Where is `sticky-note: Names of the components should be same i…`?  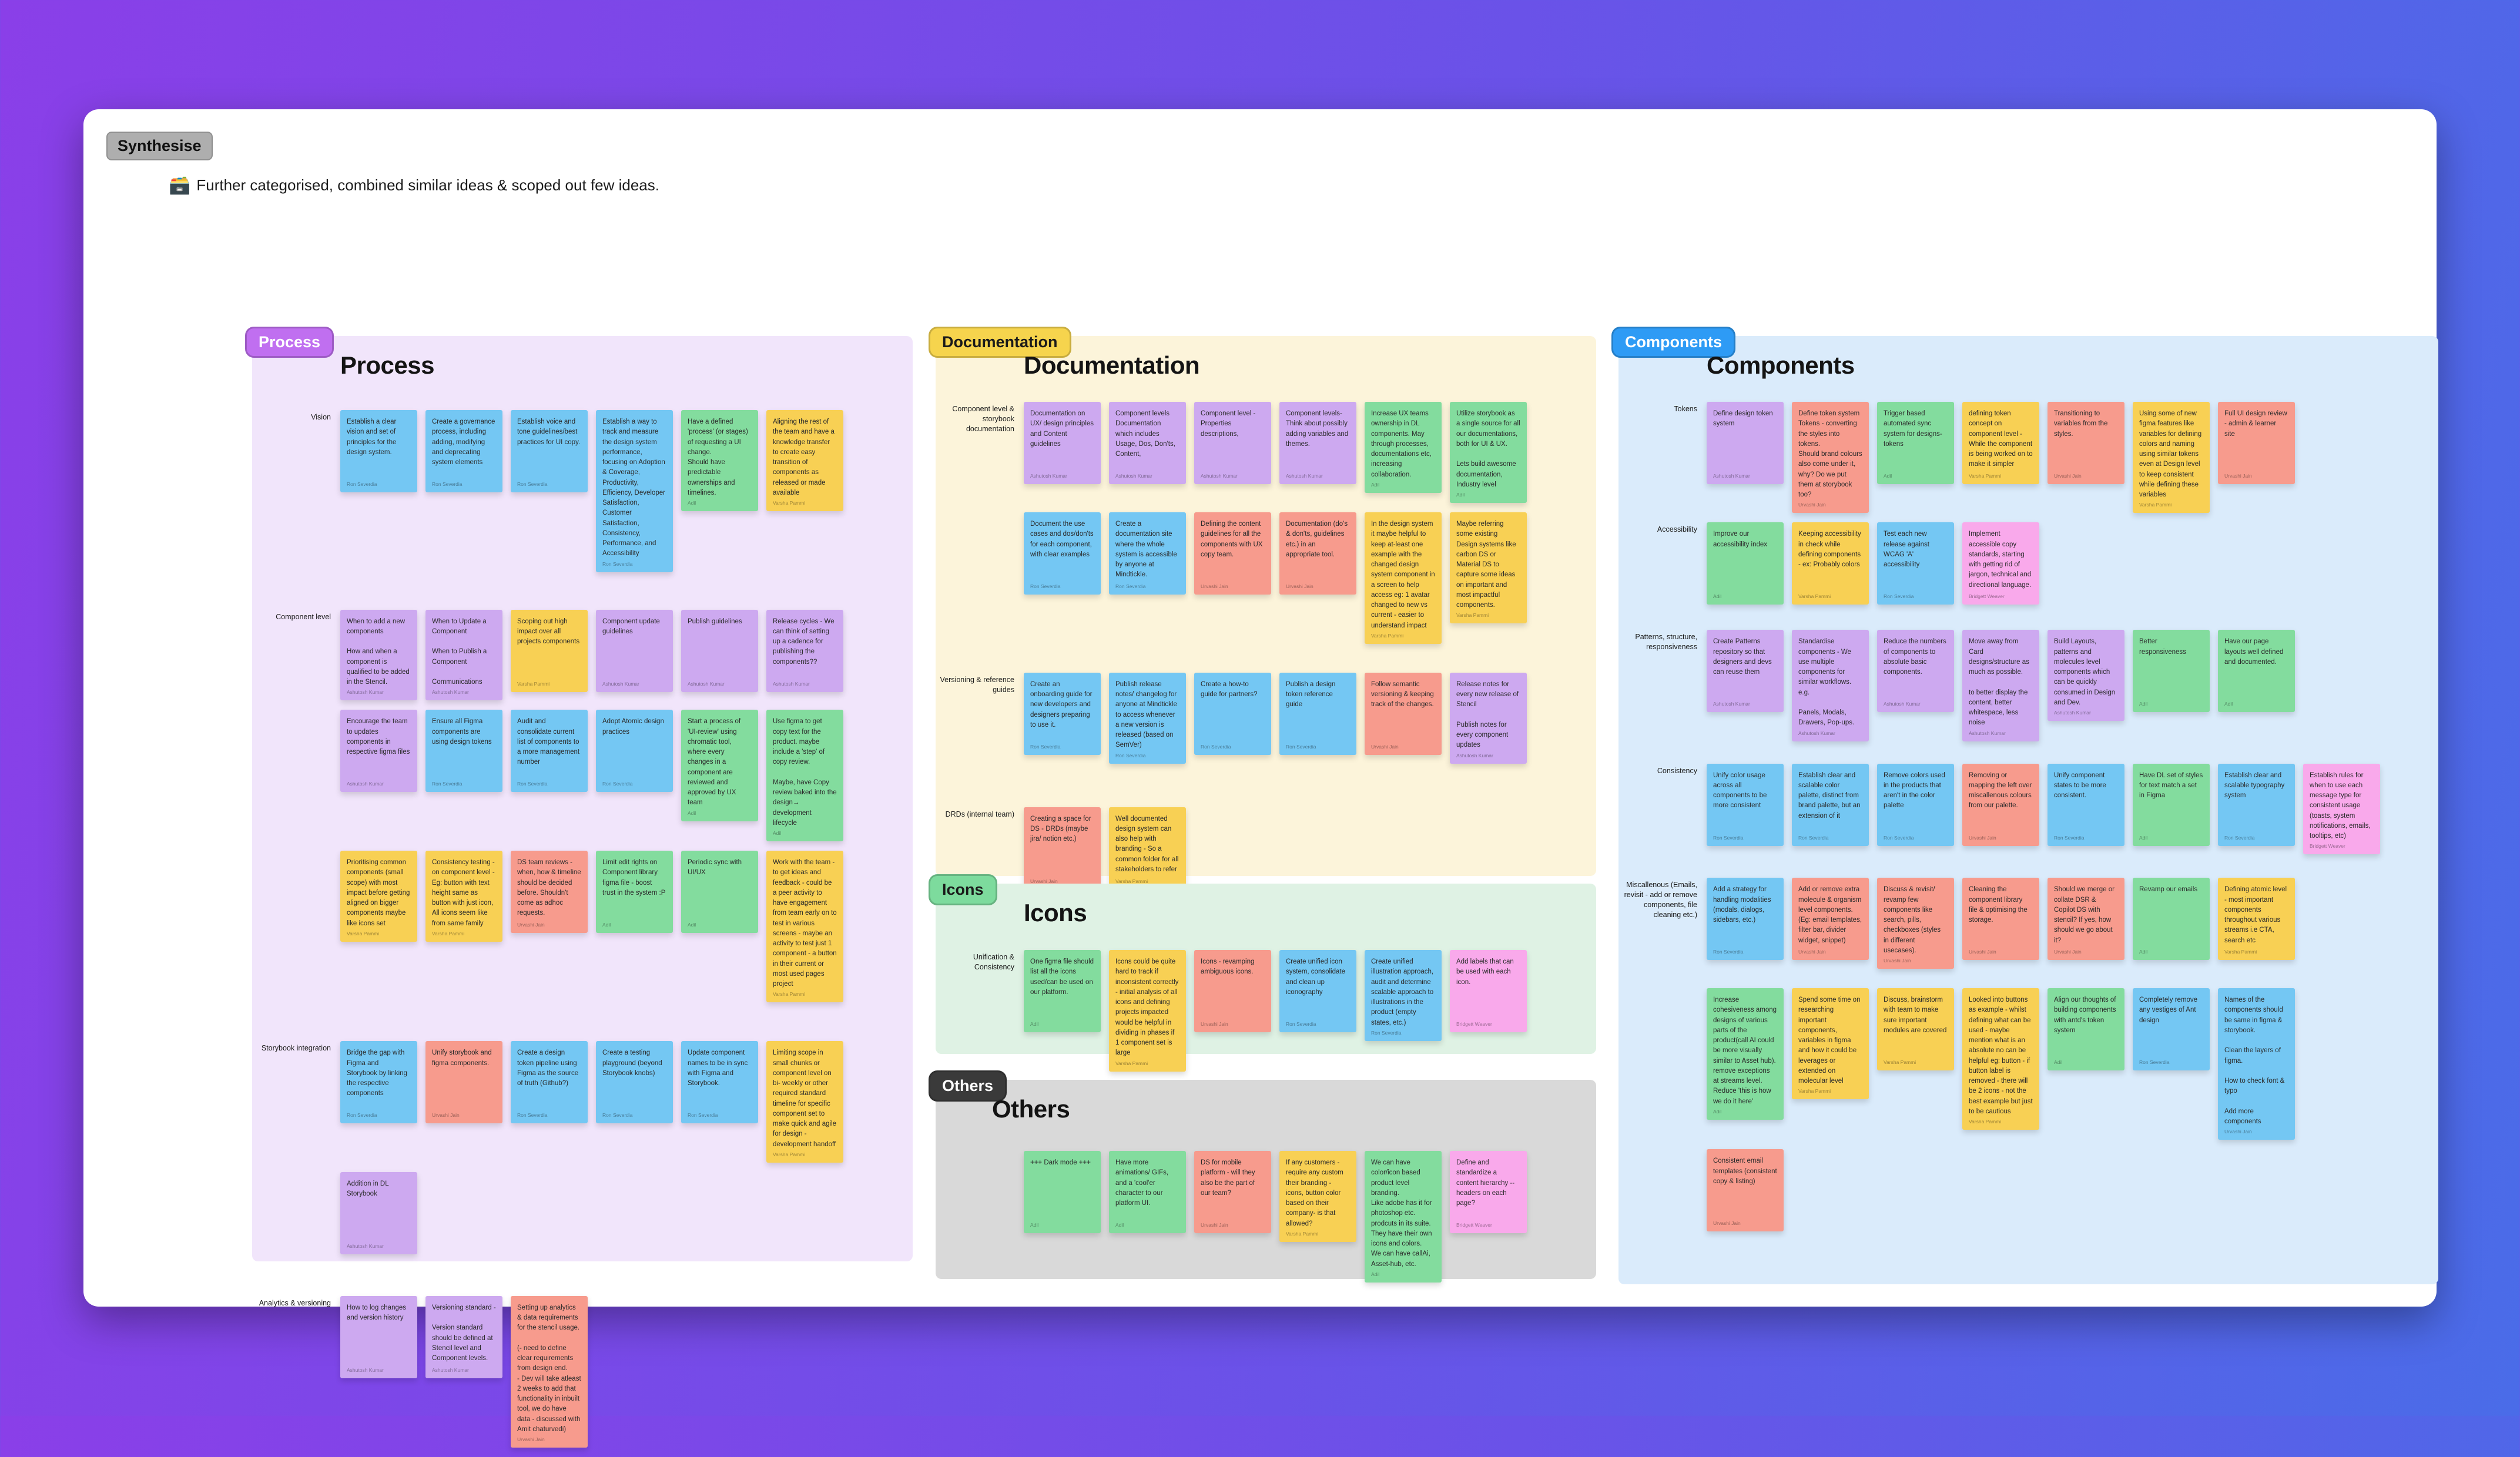
sticky-note: Names of the components should be same i… is located at coordinates (2256, 1064).